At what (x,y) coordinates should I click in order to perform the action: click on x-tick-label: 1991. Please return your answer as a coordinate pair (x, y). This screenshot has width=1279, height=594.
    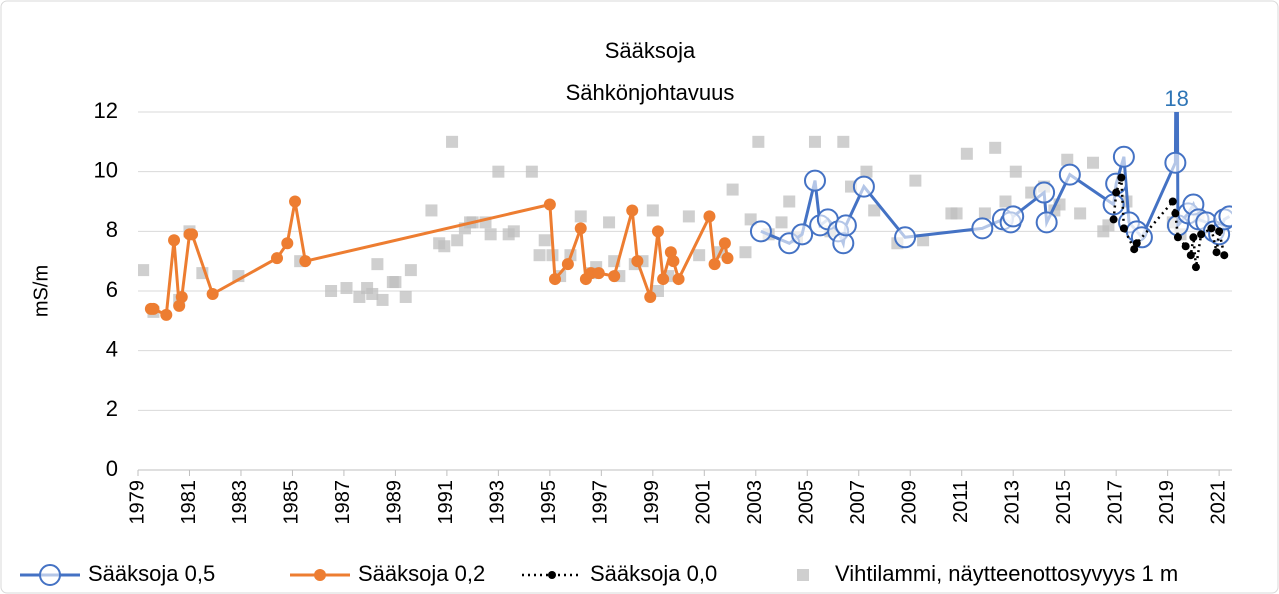
    Looking at the image, I should click on (446, 502).